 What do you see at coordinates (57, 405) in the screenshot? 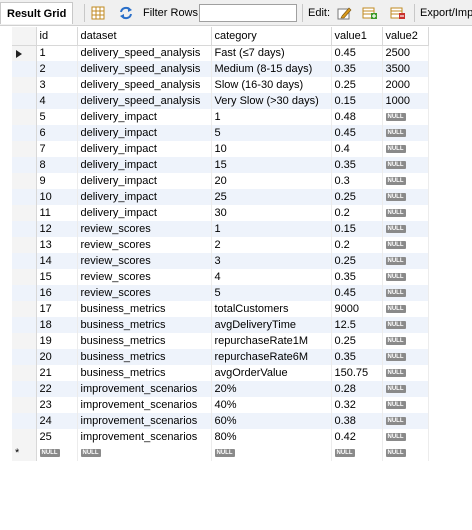
I see `cell-id: 23` at bounding box center [57, 405].